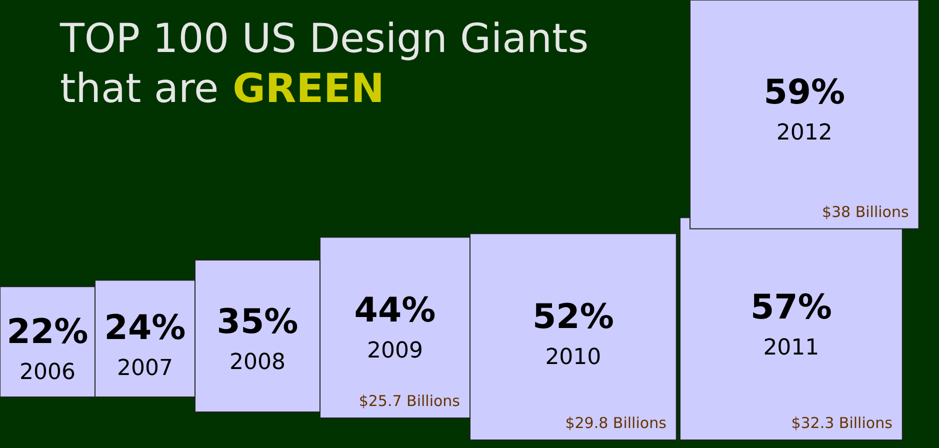 The height and width of the screenshot is (448, 939). I want to click on data-label: 59%, so click(805, 92).